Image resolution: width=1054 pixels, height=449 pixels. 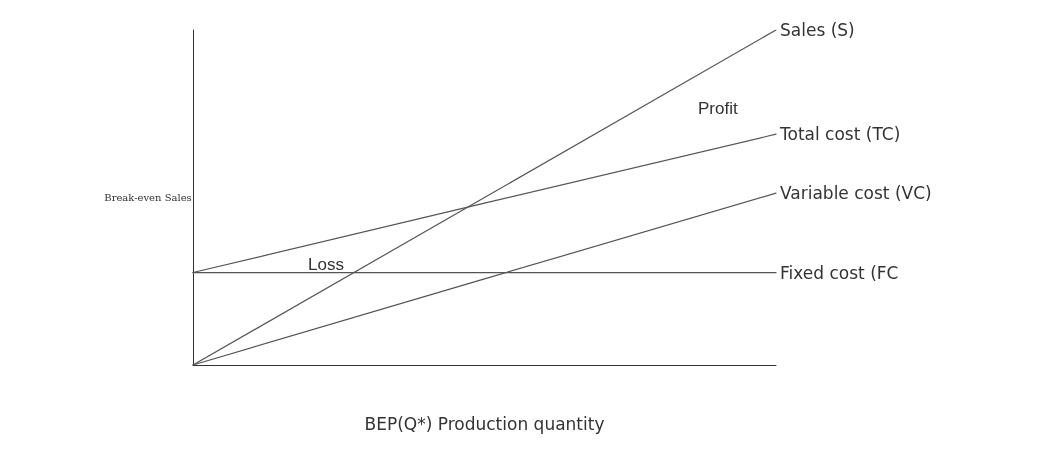 I want to click on x-axis-title: BEP(Q*) Production quantity, so click(x=484, y=423).